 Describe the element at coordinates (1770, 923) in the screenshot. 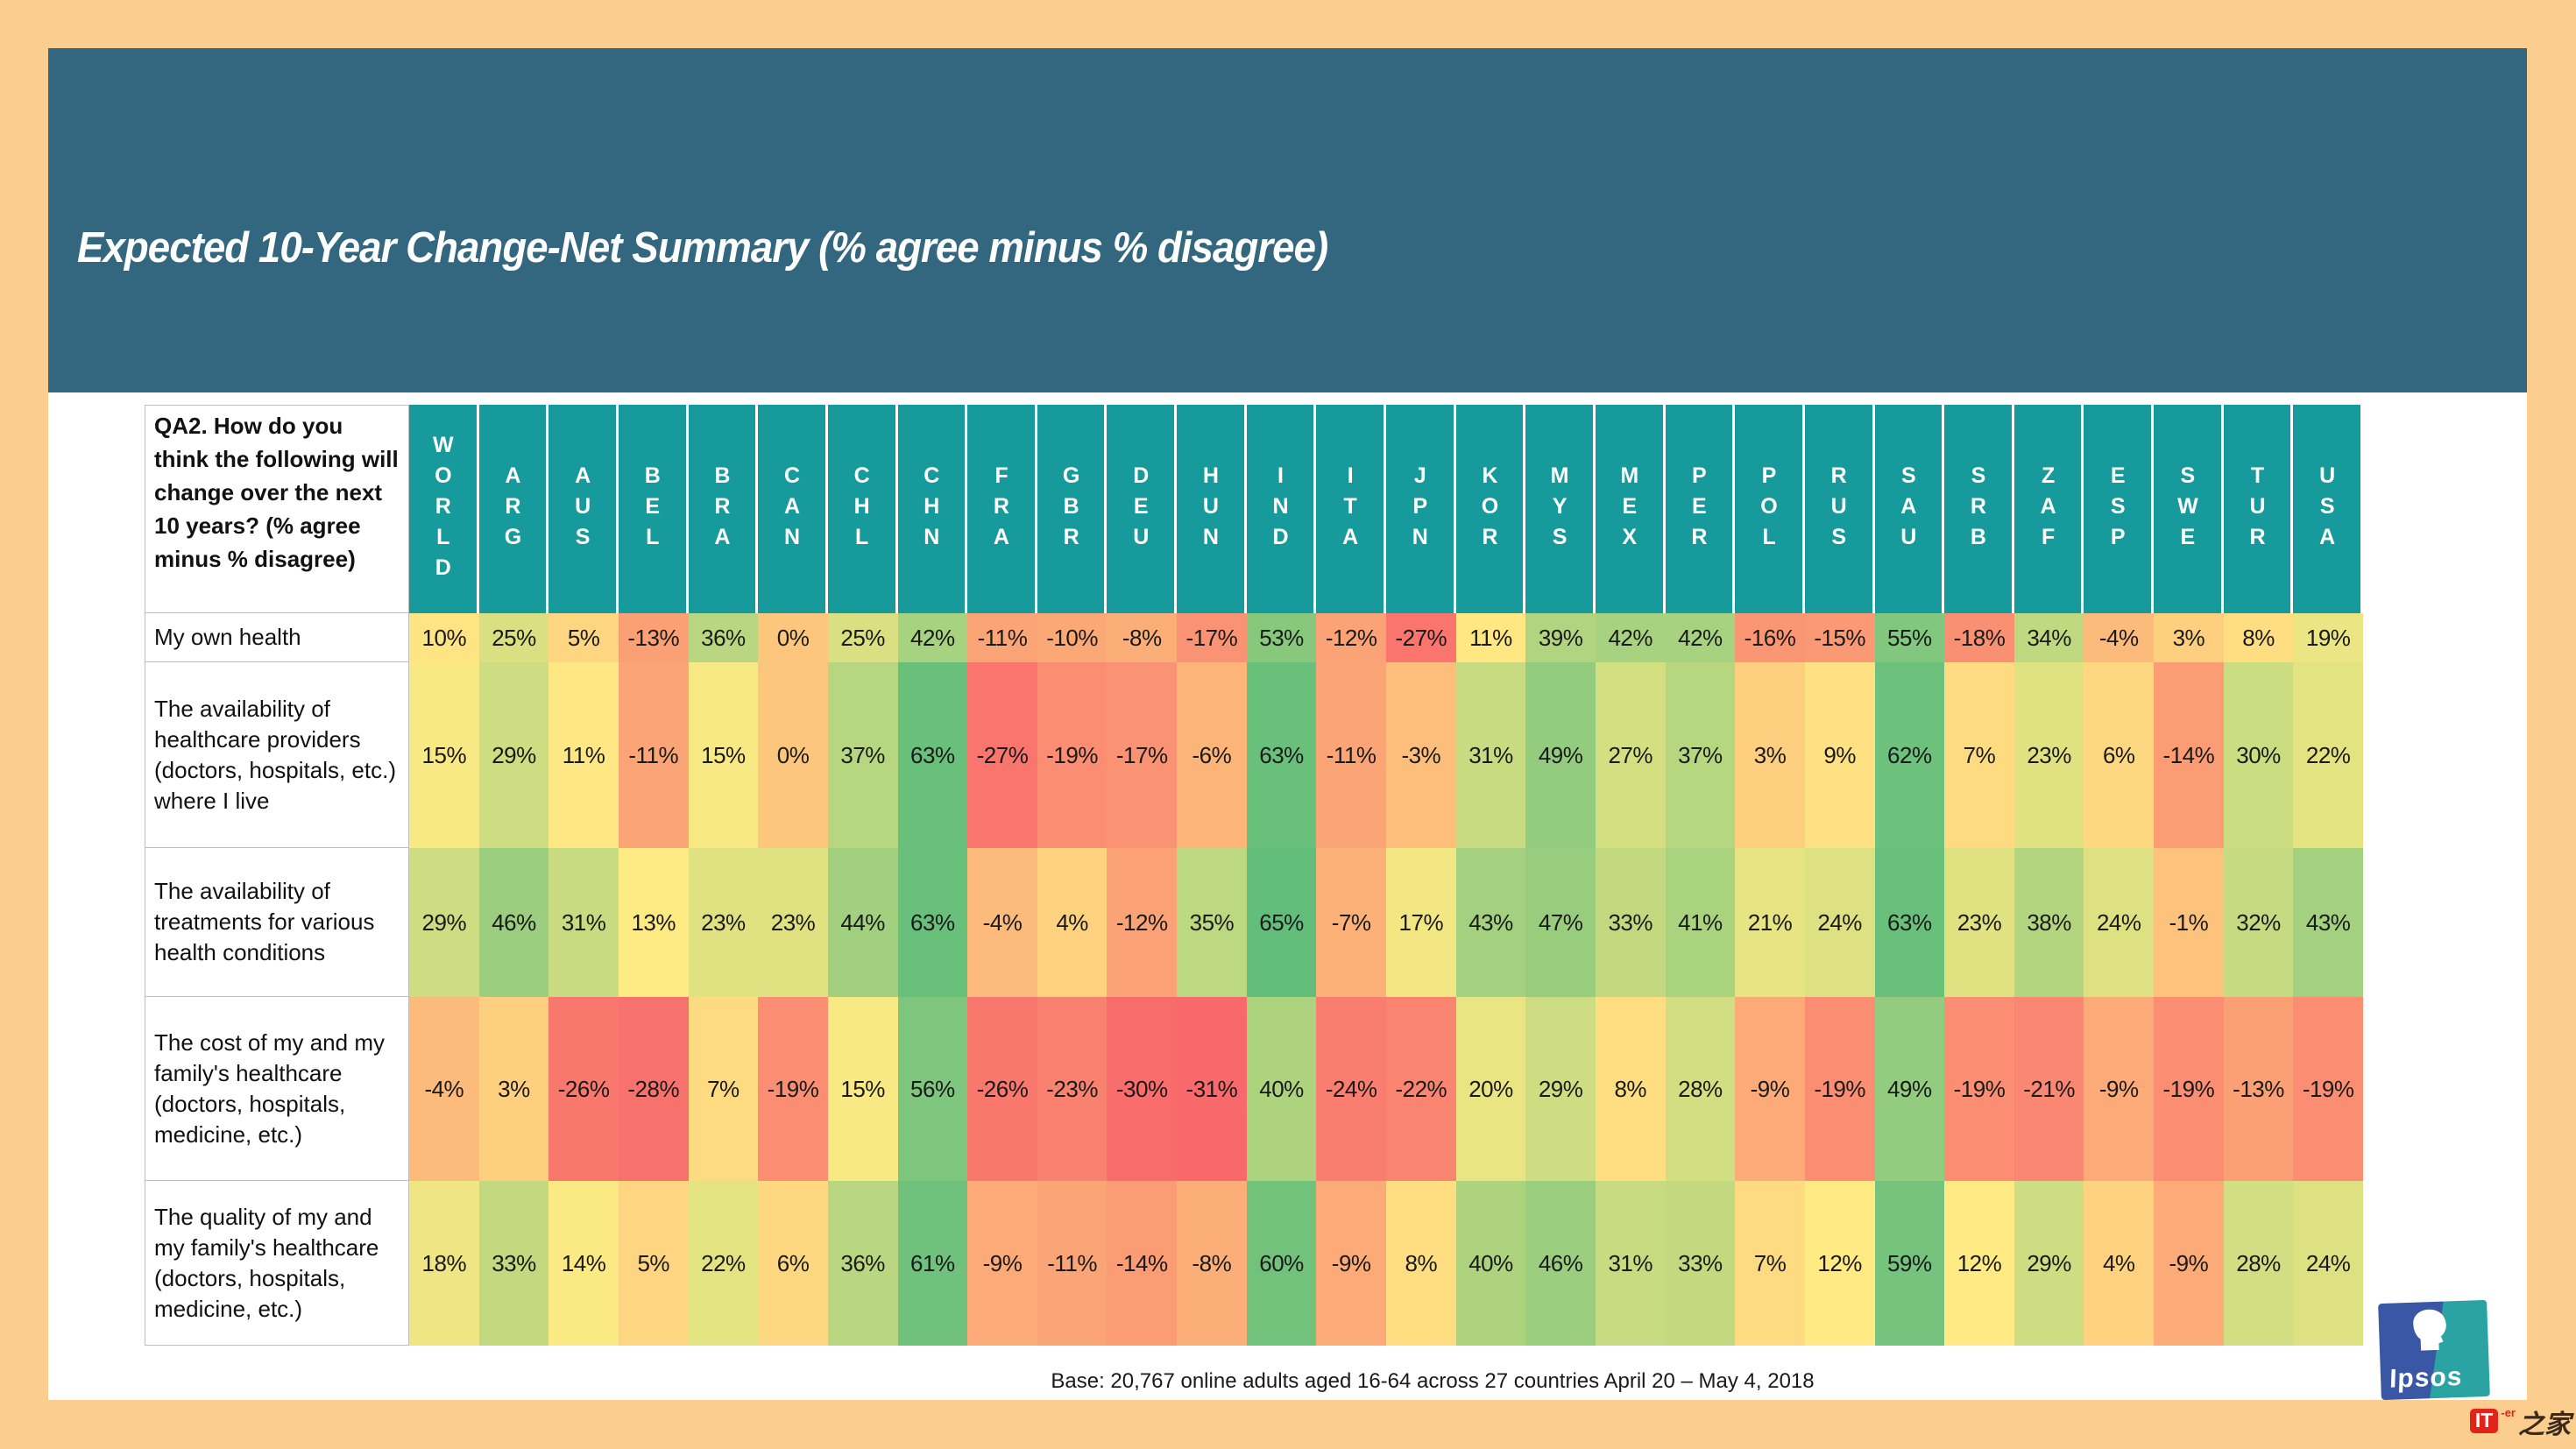

I see `heatmap-cell: 21%` at that location.